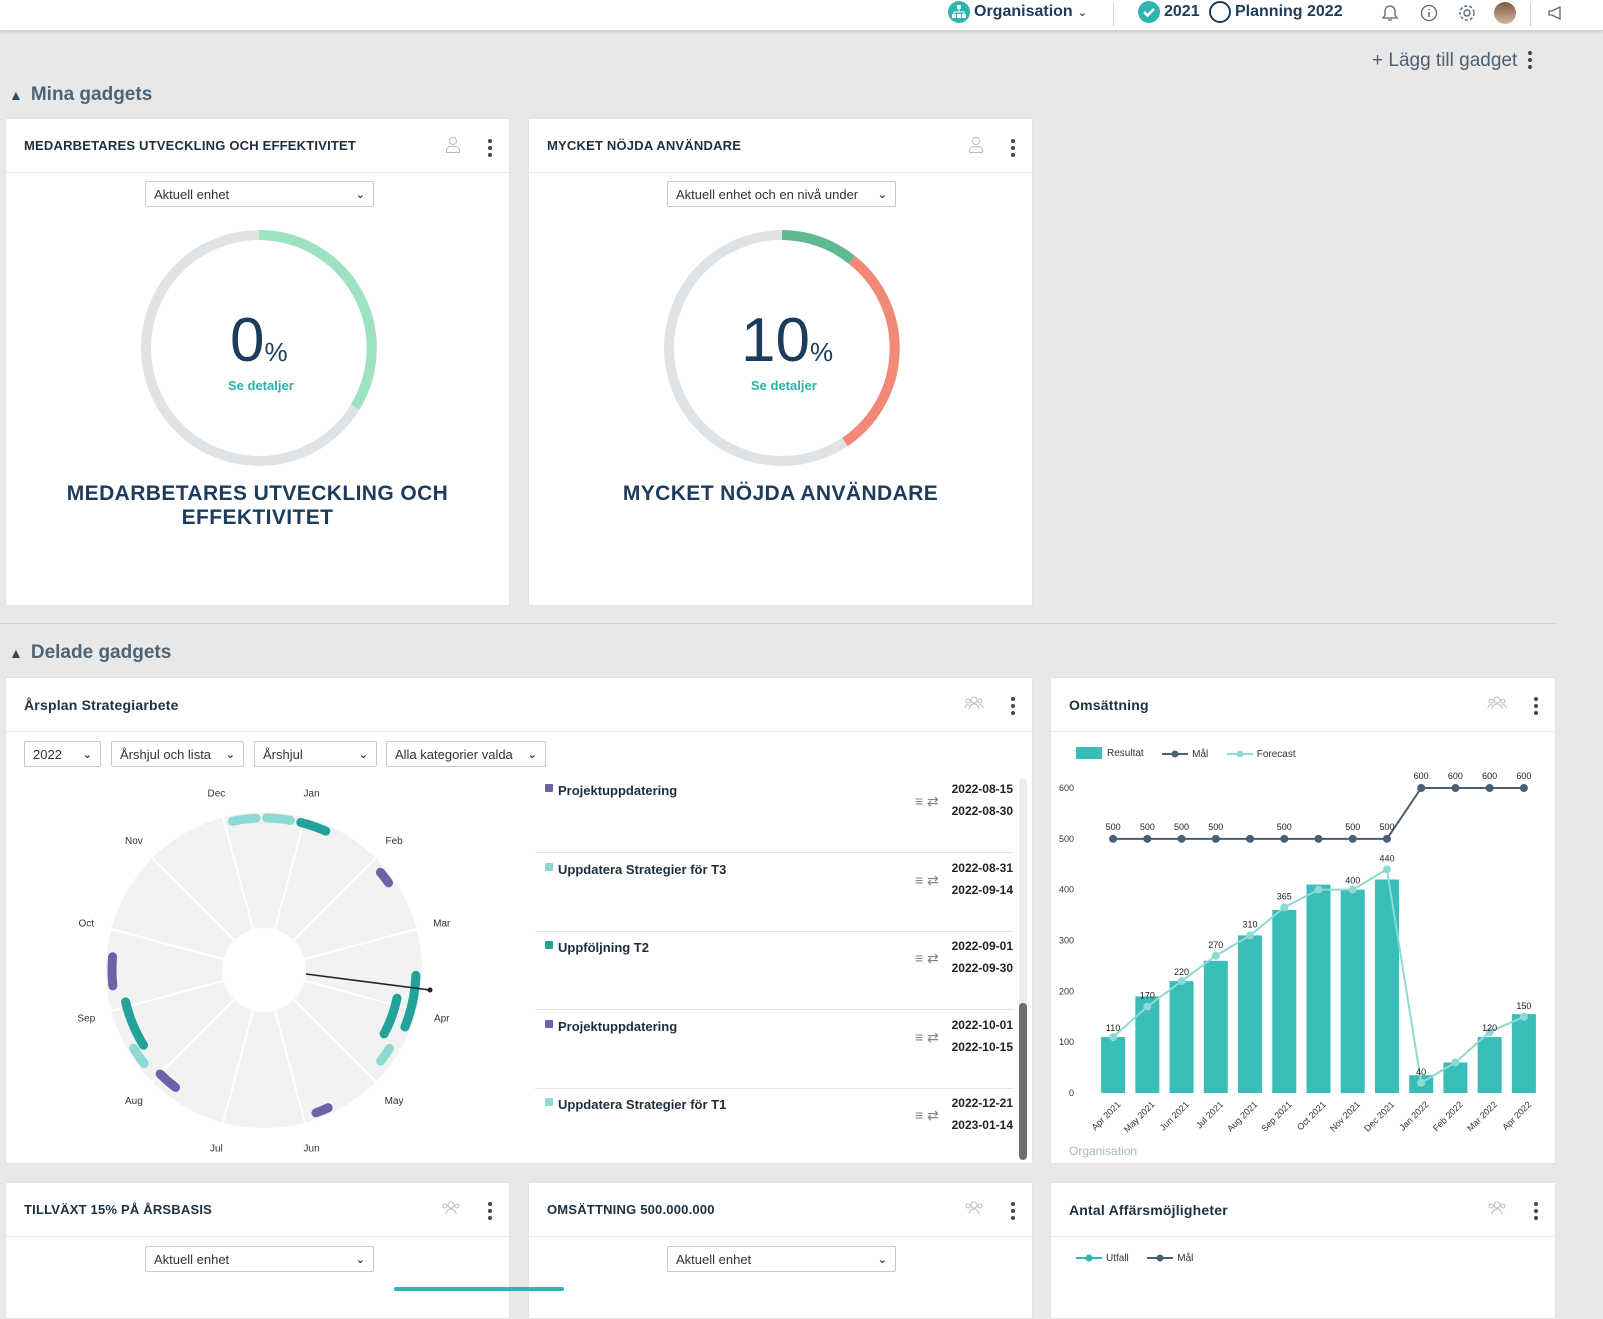 The width and height of the screenshot is (1603, 1319). I want to click on page-menu-icon, so click(1530, 60).